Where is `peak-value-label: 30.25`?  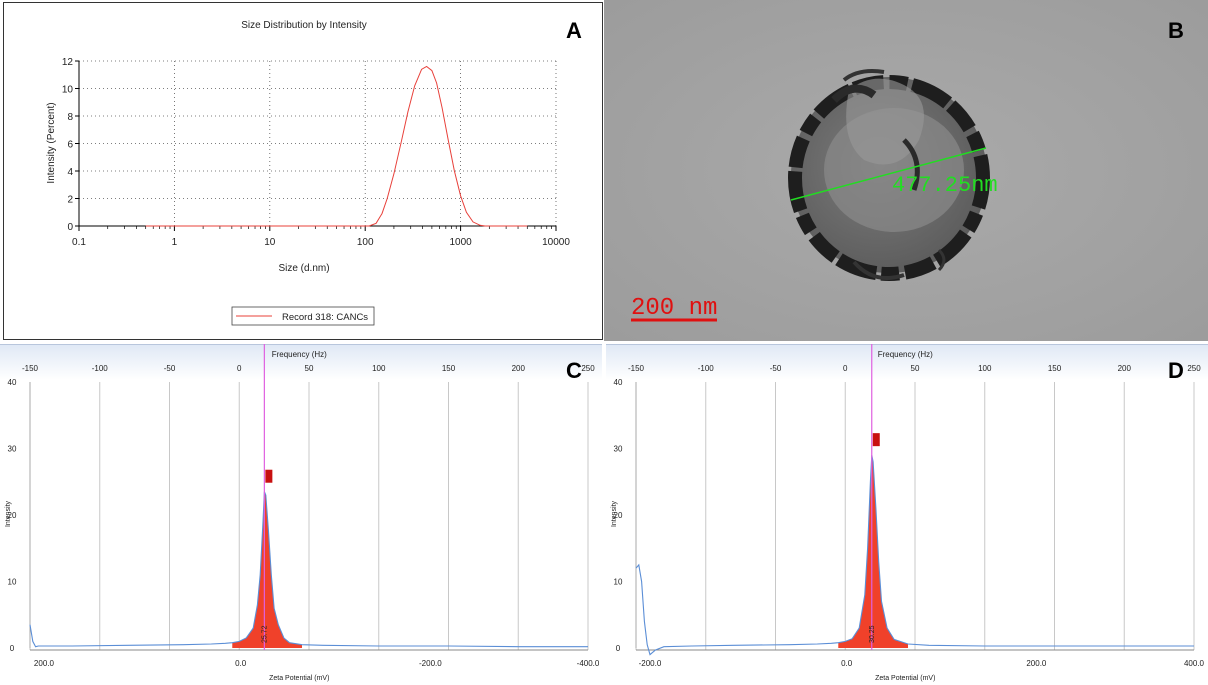 peak-value-label: 30.25 is located at coordinates (872, 634).